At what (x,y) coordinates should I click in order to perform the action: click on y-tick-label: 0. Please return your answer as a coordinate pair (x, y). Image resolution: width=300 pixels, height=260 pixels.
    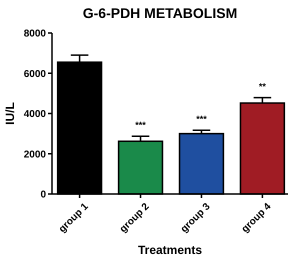
    Looking at the image, I should click on (43, 195).